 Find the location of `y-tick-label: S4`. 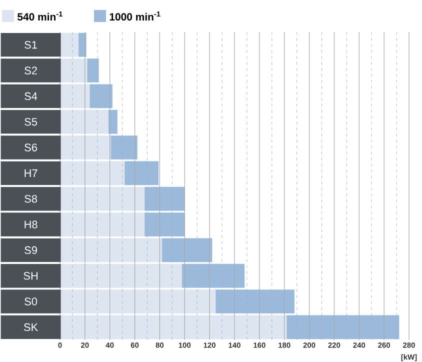

y-tick-label: S4 is located at coordinates (31, 96).